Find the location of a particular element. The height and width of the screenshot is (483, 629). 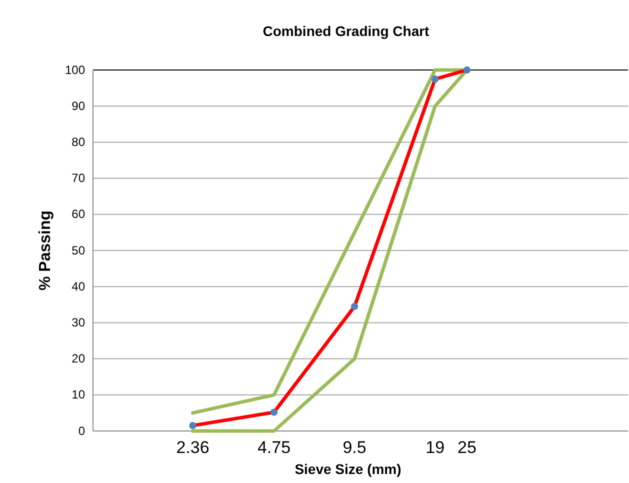

y-tick-label: 90 is located at coordinates (79, 105).